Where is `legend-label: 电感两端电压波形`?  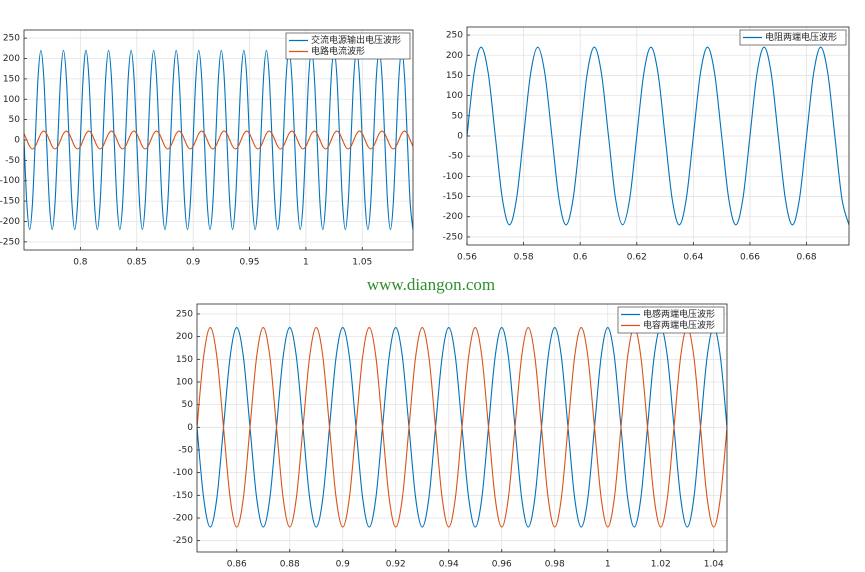 legend-label: 电感两端电压波形 is located at coordinates (679, 314).